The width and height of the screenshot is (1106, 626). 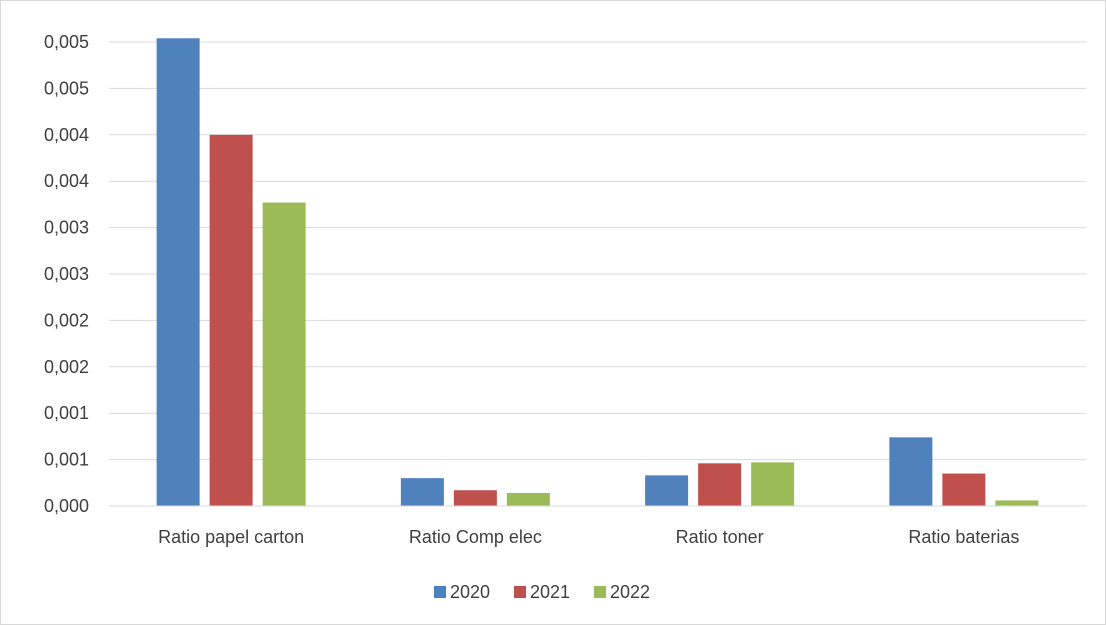 I want to click on x-category-label: Ratio toner, so click(x=720, y=537).